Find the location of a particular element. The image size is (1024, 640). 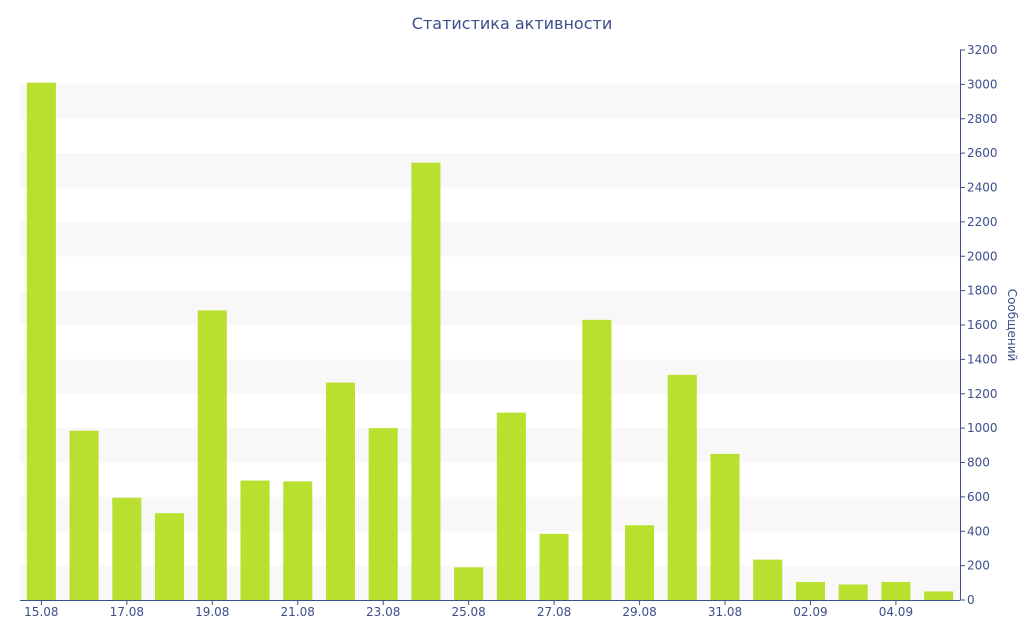

bar-01.09 is located at coordinates (768, 579).